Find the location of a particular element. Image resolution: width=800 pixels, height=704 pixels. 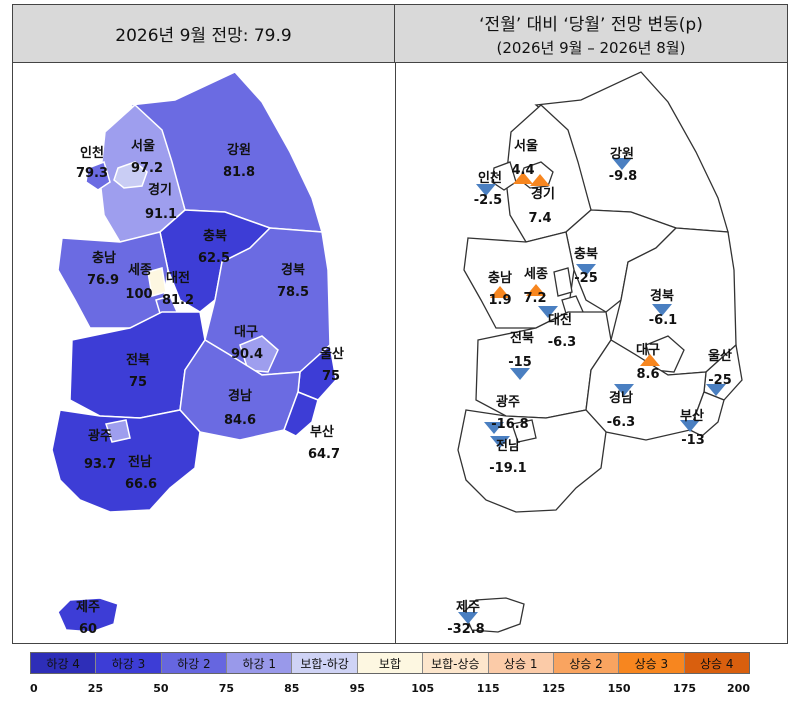

label-gwangju-name: 광주 is located at coordinates (100, 436).